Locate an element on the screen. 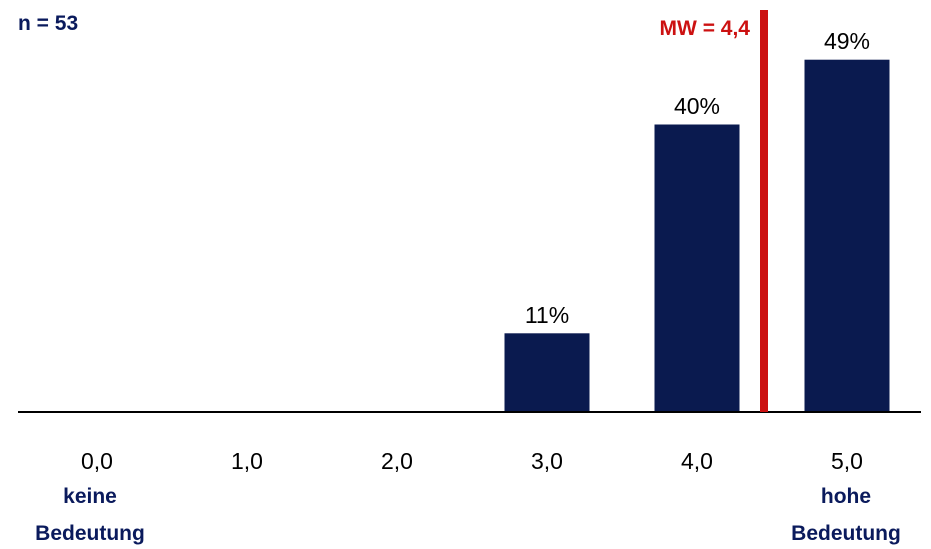 The image size is (931, 549). tick-label-0: 0,0 is located at coordinates (97, 461).